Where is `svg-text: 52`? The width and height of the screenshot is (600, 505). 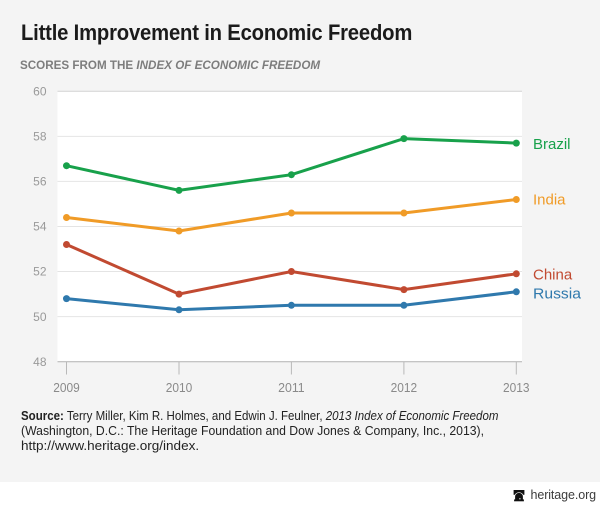
svg-text: 52 is located at coordinates (40, 272).